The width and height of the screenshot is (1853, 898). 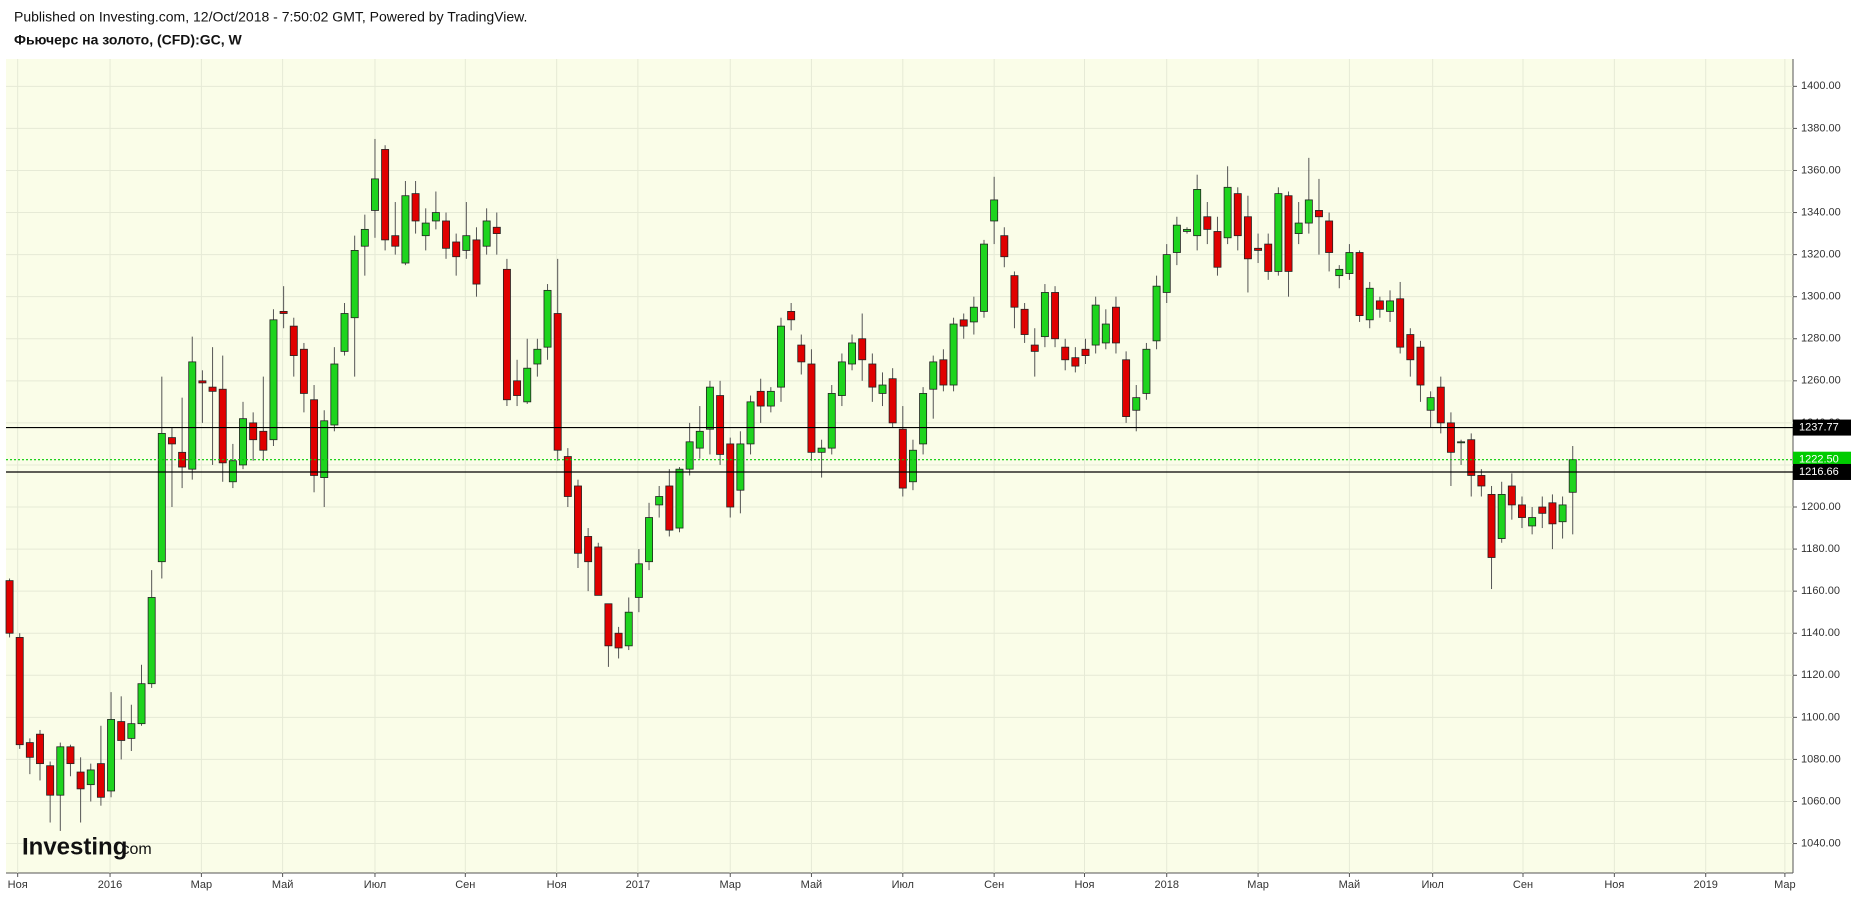 I want to click on y-tick-label: 1340.00, so click(x=1821, y=212).